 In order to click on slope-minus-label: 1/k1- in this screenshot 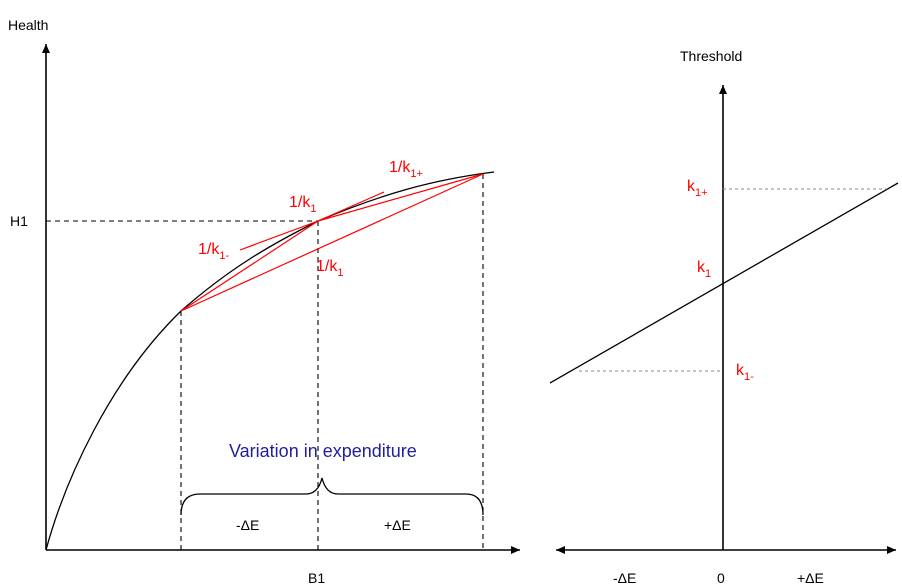, I will do `click(213, 251)`.